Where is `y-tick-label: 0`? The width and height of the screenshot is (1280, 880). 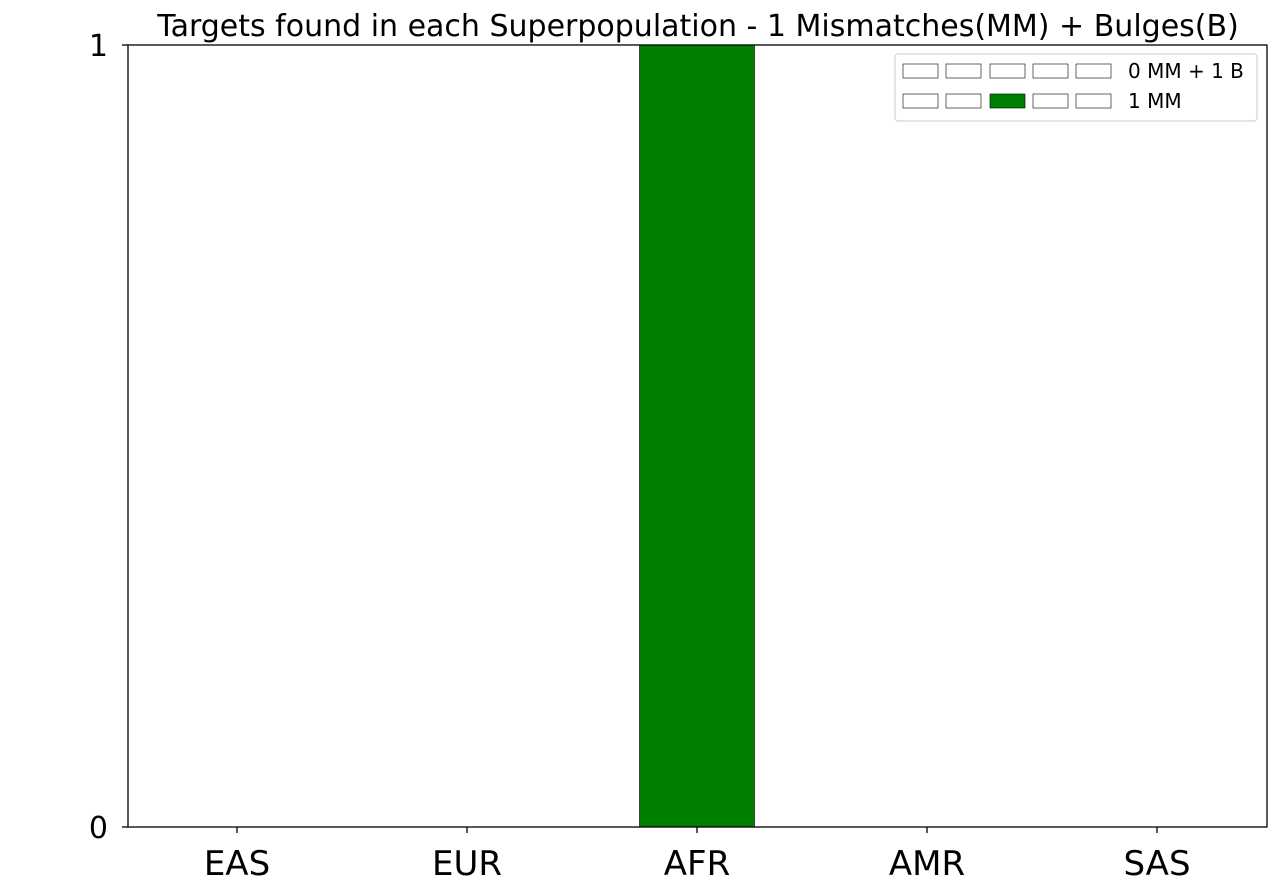
y-tick-label: 0 is located at coordinates (98, 828).